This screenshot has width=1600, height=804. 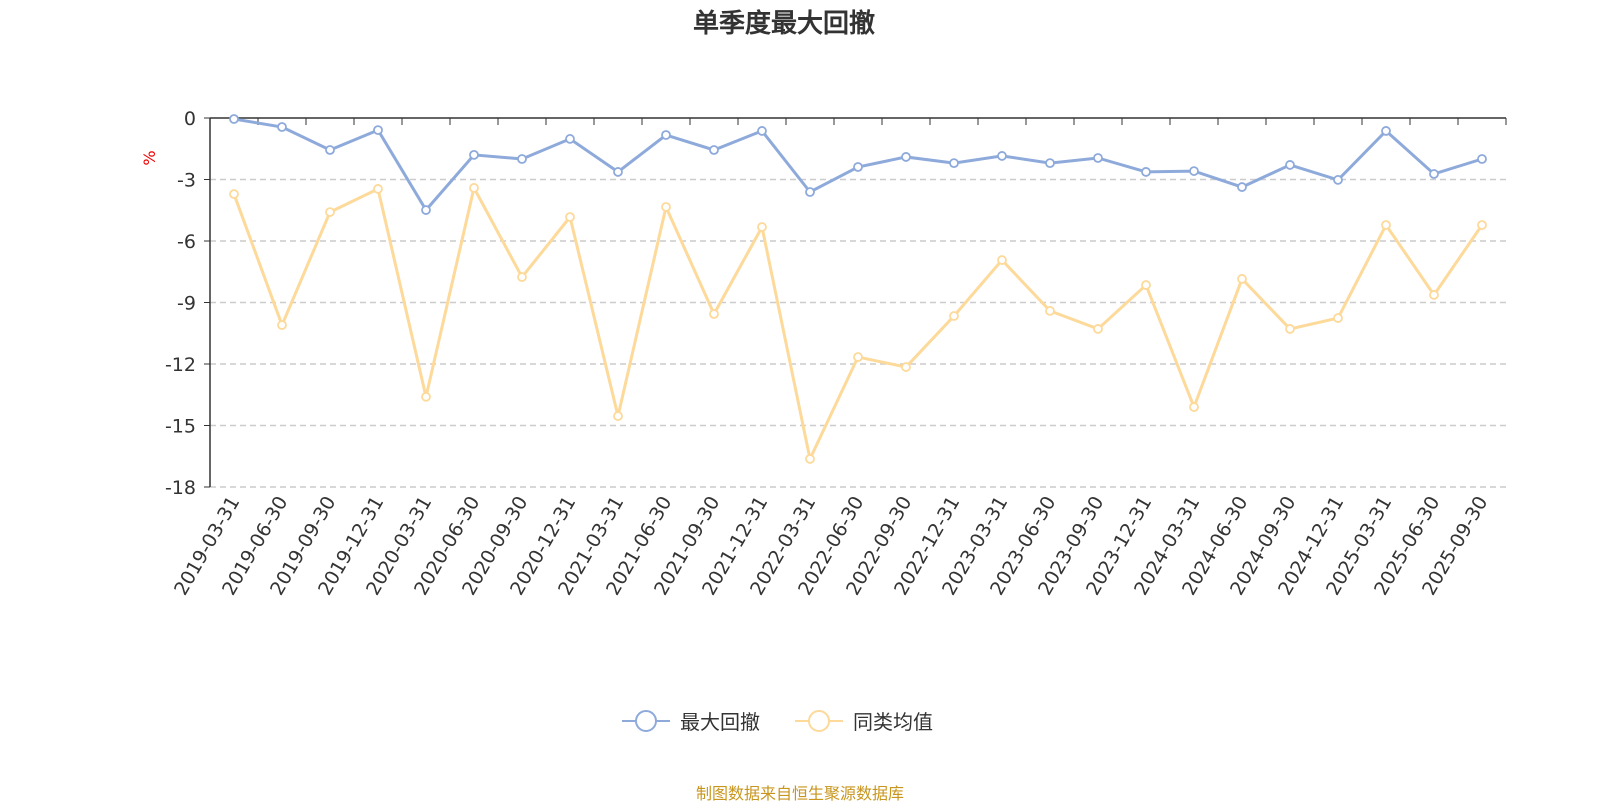 What do you see at coordinates (784, 23) in the screenshot?
I see `chart-title: 单季度最大回撤` at bounding box center [784, 23].